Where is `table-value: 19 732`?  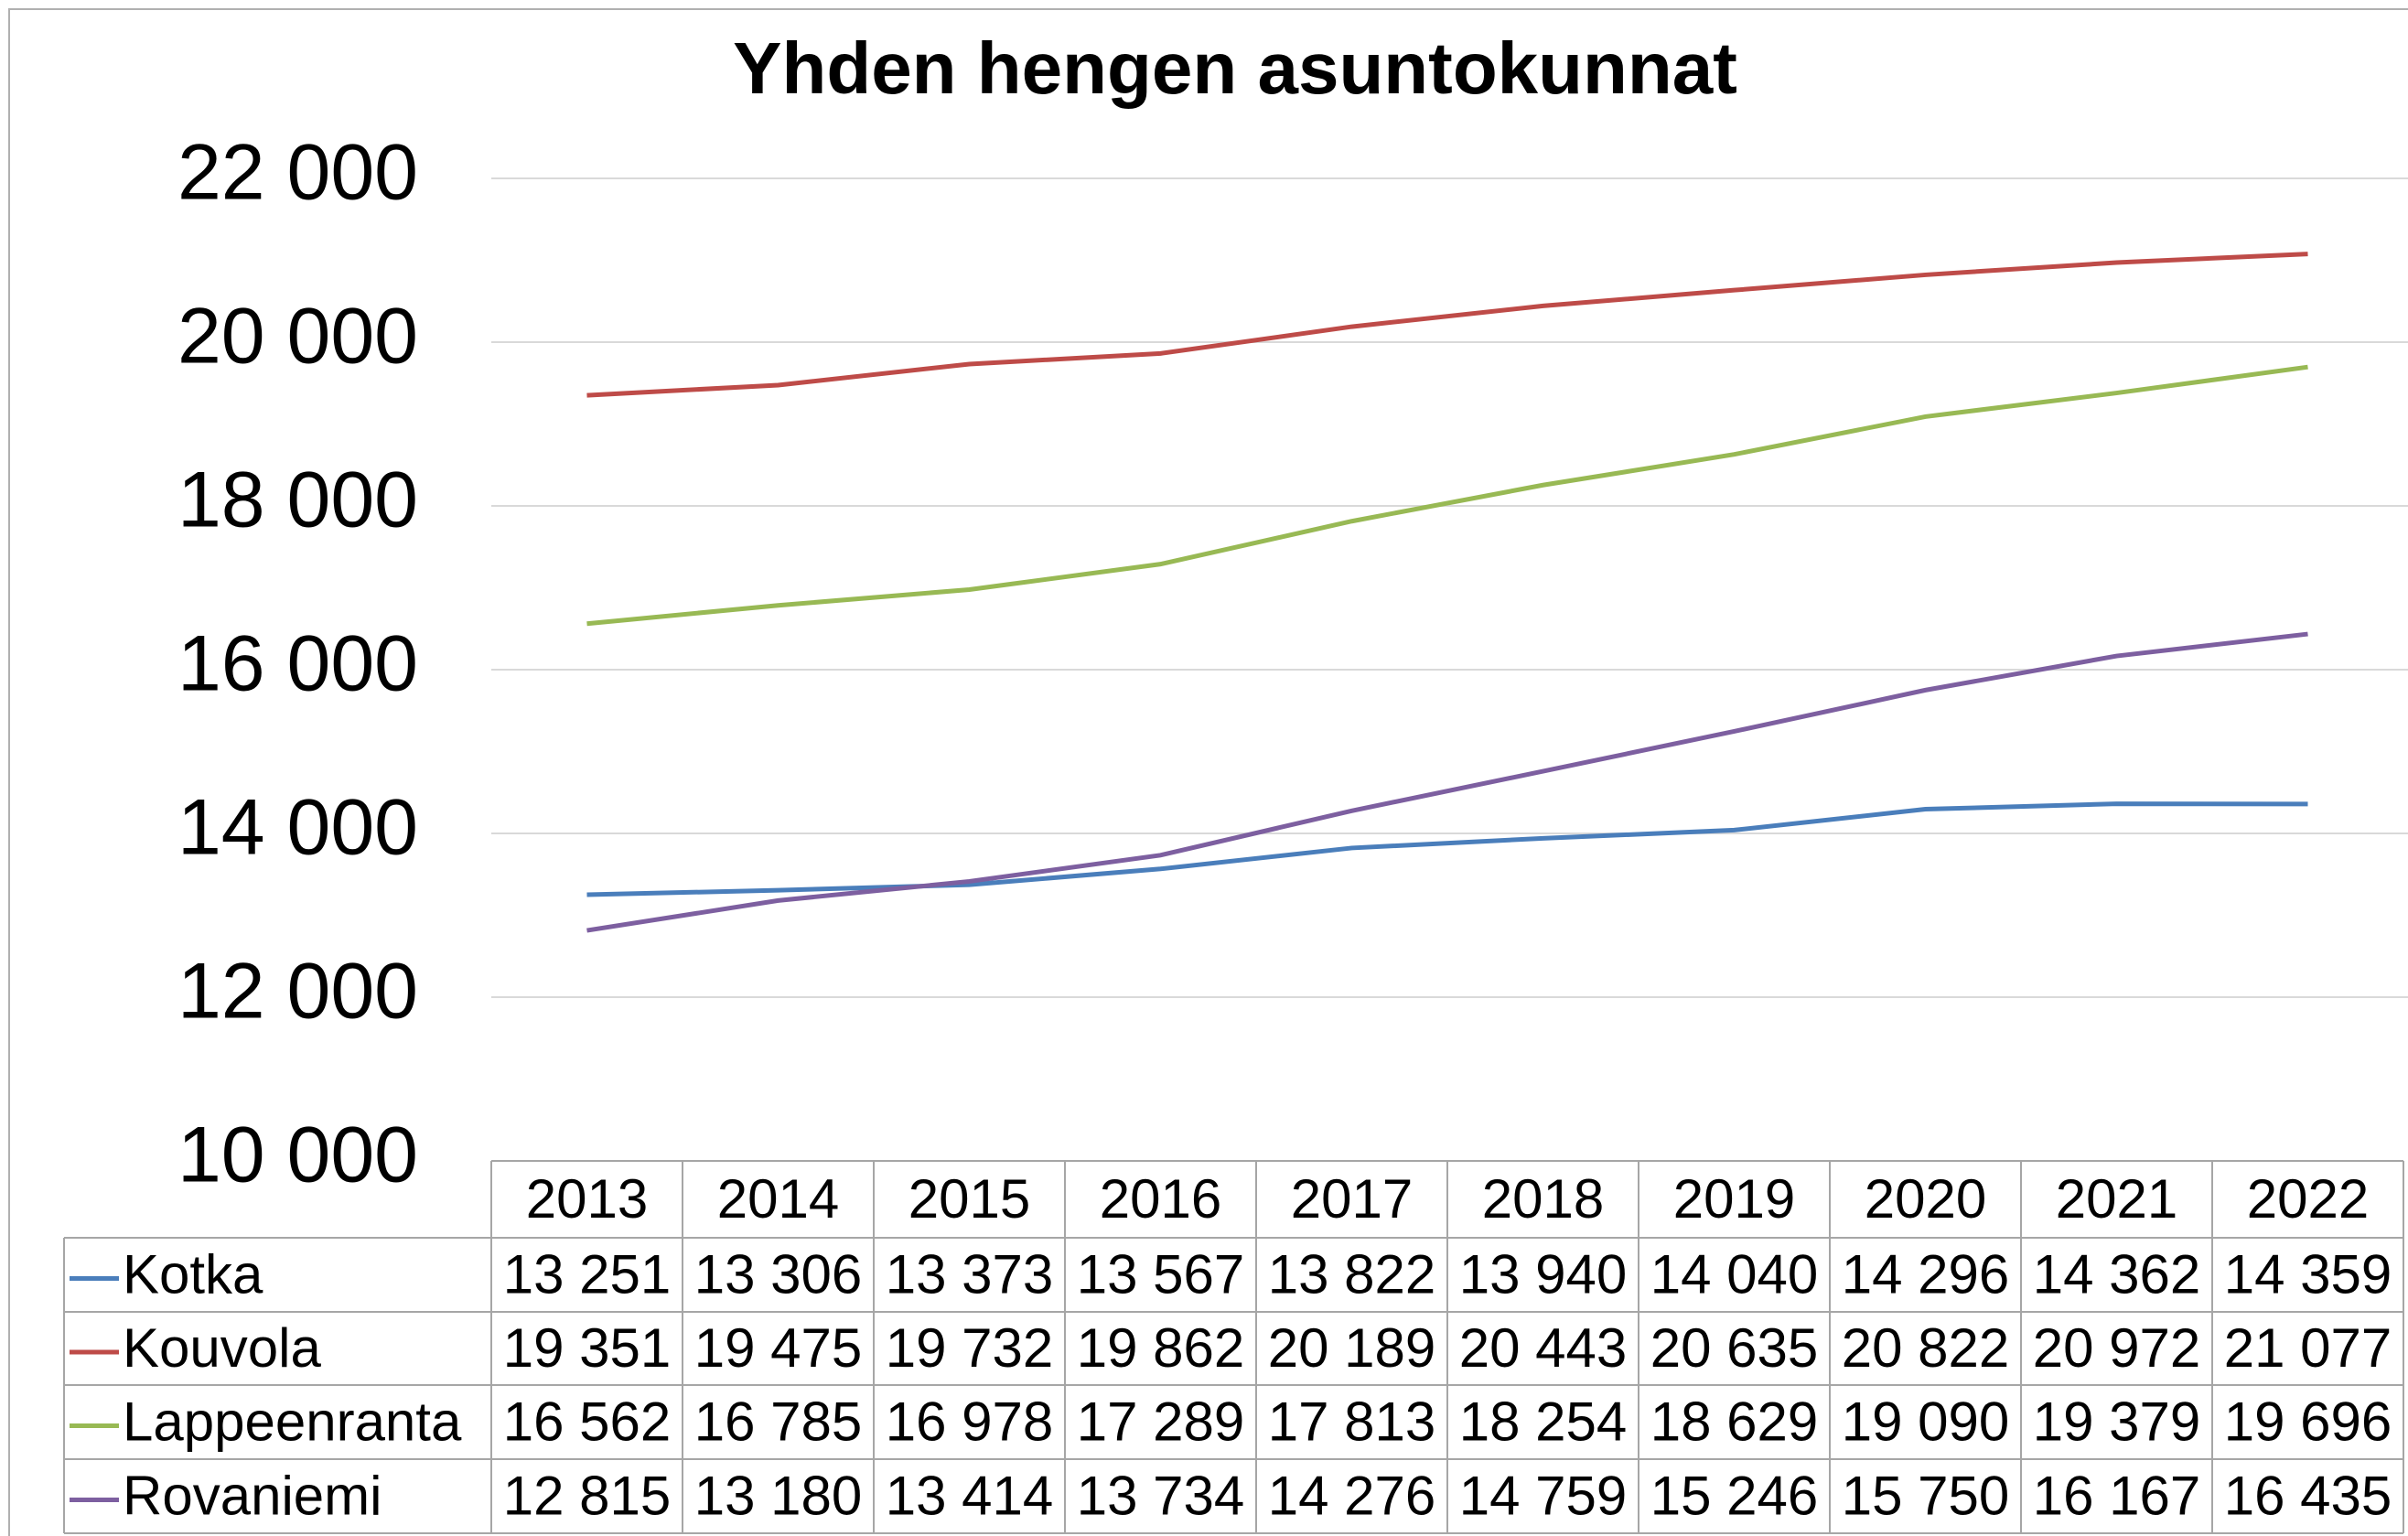 table-value: 19 732 is located at coordinates (970, 1348).